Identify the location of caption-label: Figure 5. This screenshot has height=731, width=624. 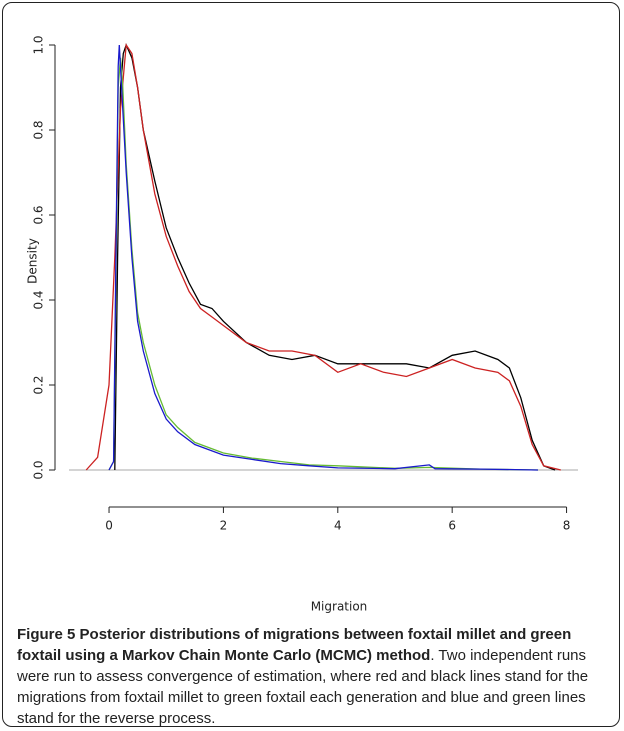
(46, 634).